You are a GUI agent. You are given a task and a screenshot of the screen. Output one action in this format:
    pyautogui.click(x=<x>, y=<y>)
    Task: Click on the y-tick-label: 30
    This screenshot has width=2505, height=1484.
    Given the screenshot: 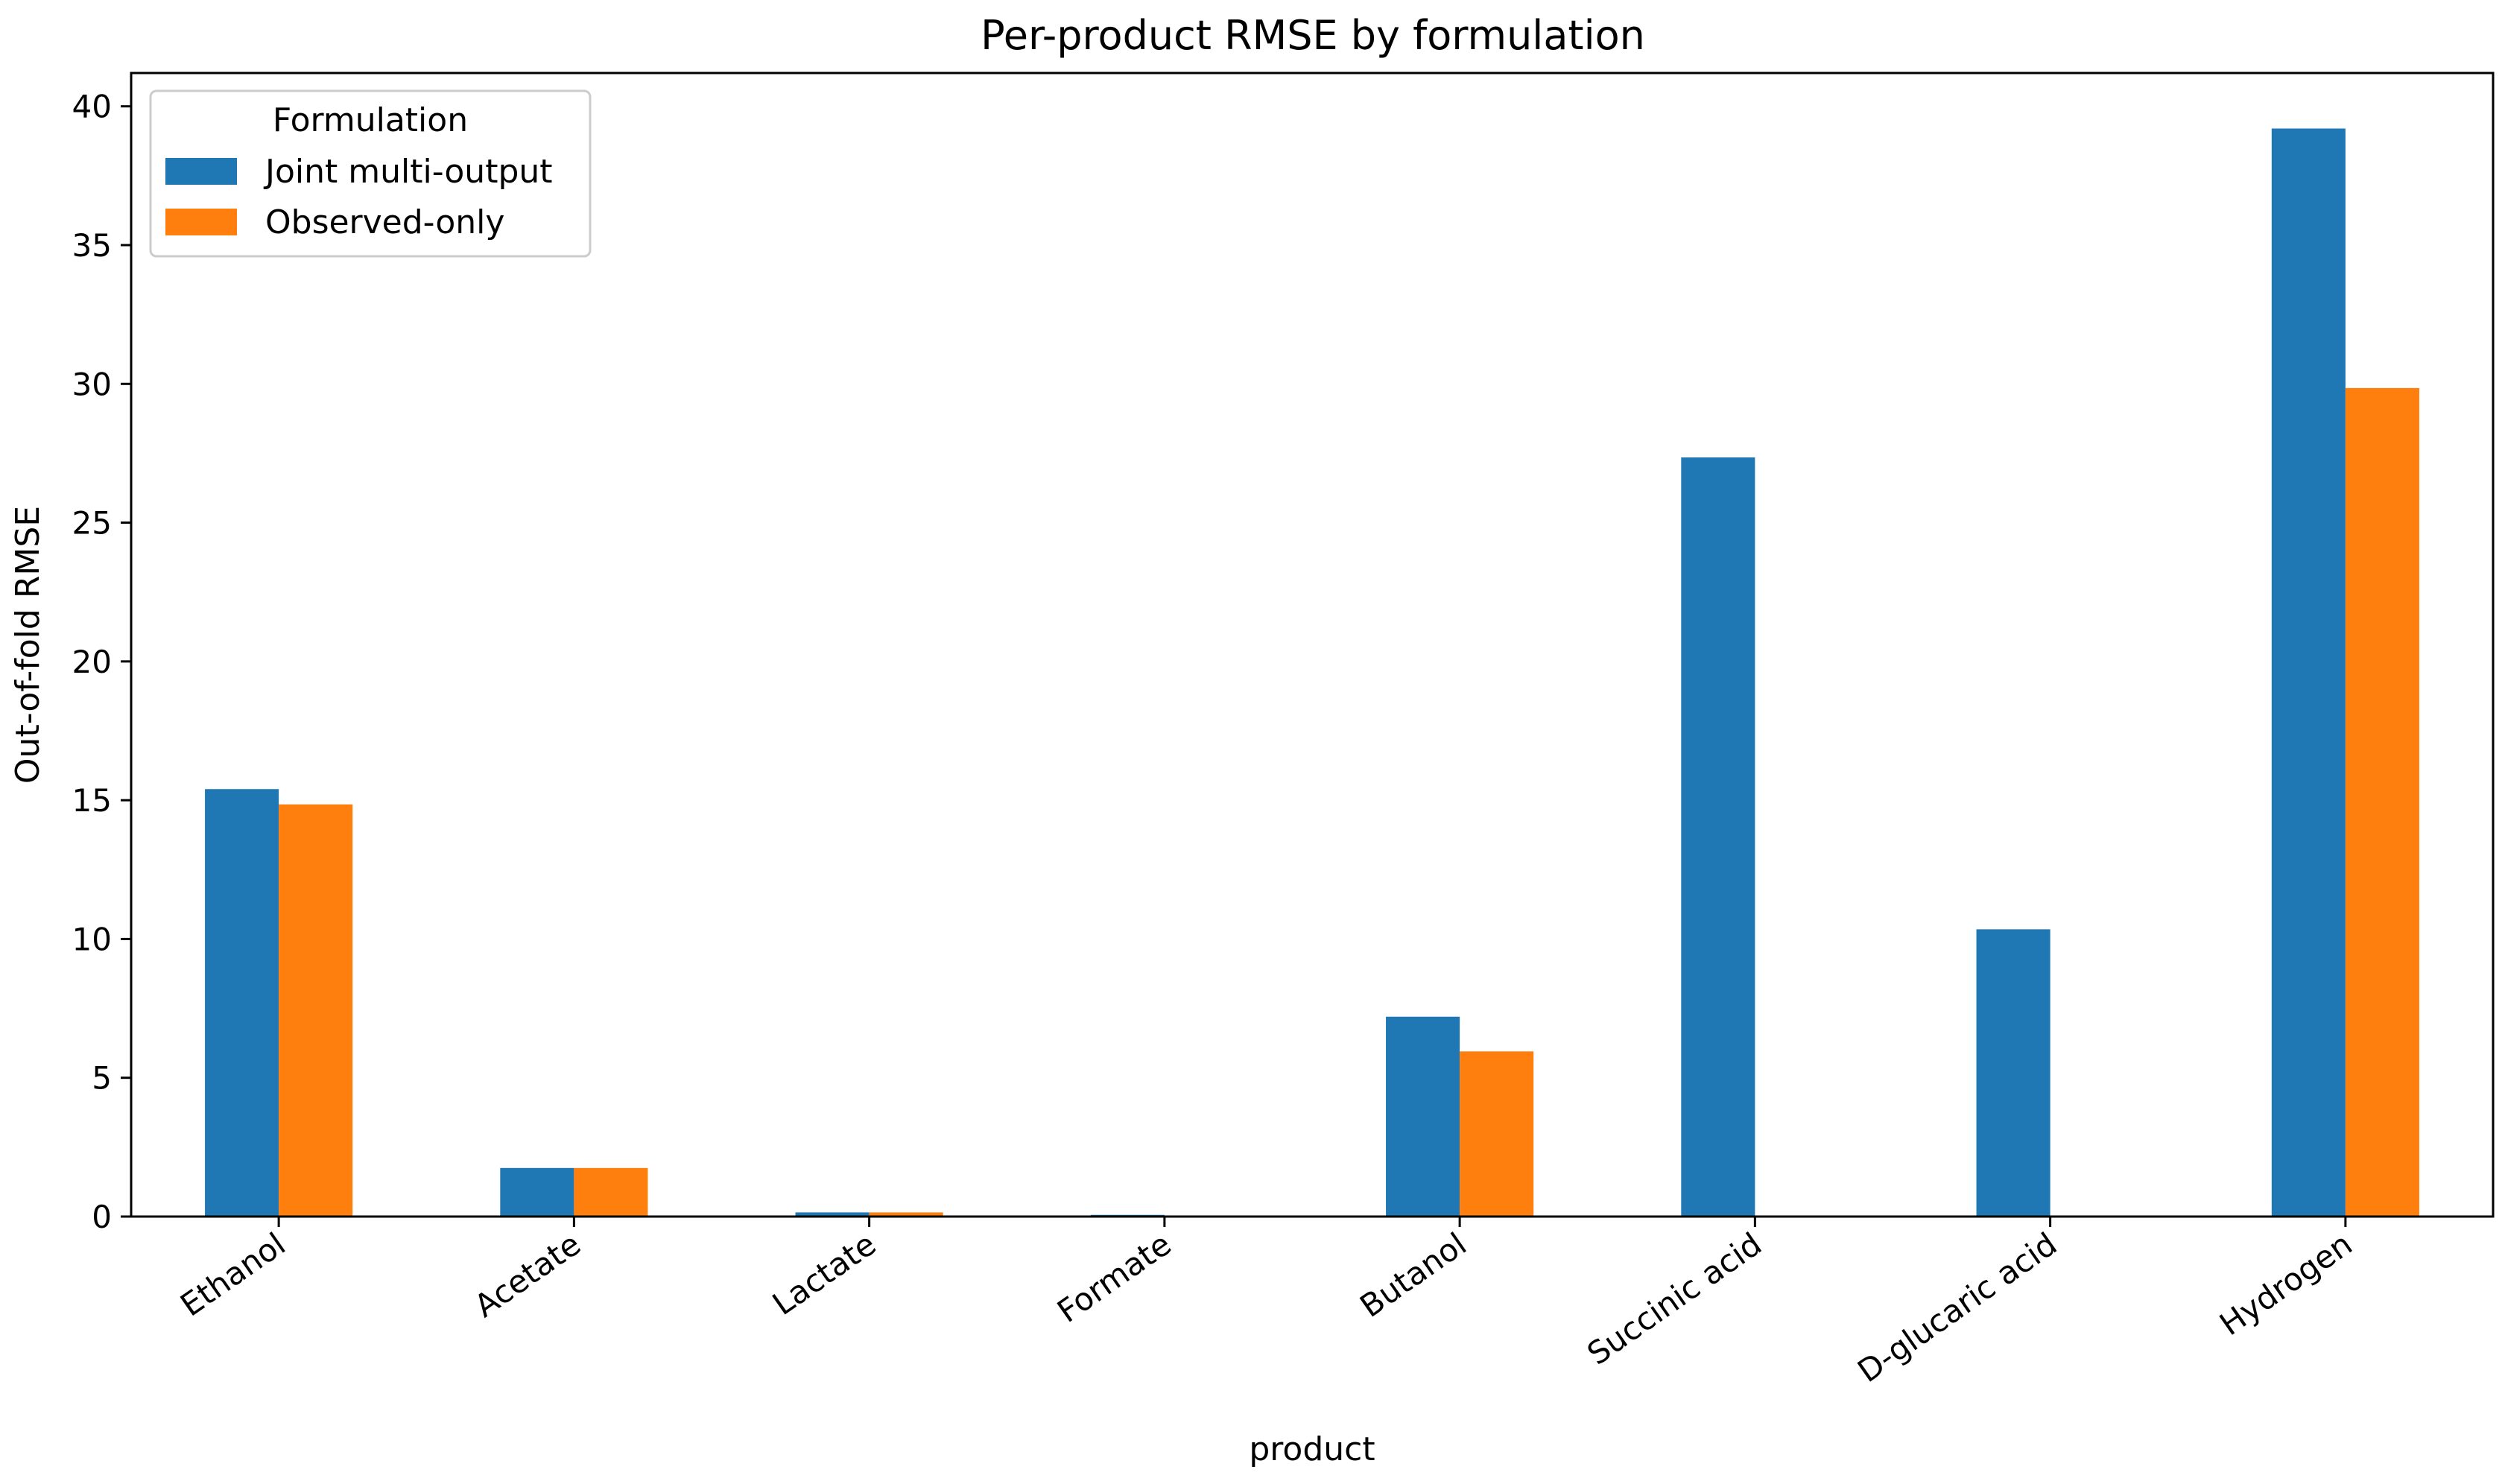 What is the action you would take?
    pyautogui.click(x=92, y=384)
    